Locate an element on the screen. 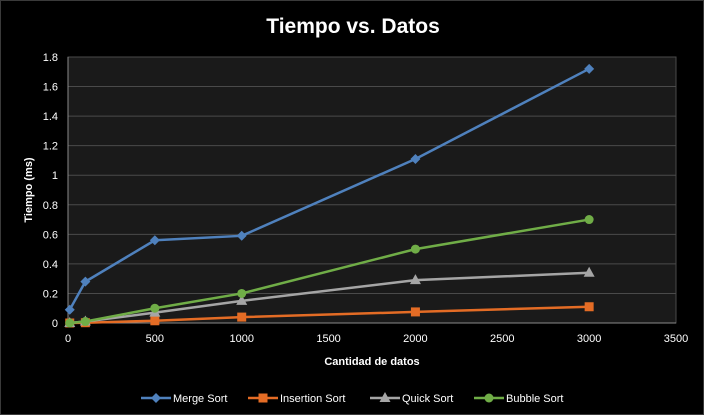 This screenshot has height=415, width=704. legend-item-quick-sort: Quick Sort is located at coordinates (411, 398).